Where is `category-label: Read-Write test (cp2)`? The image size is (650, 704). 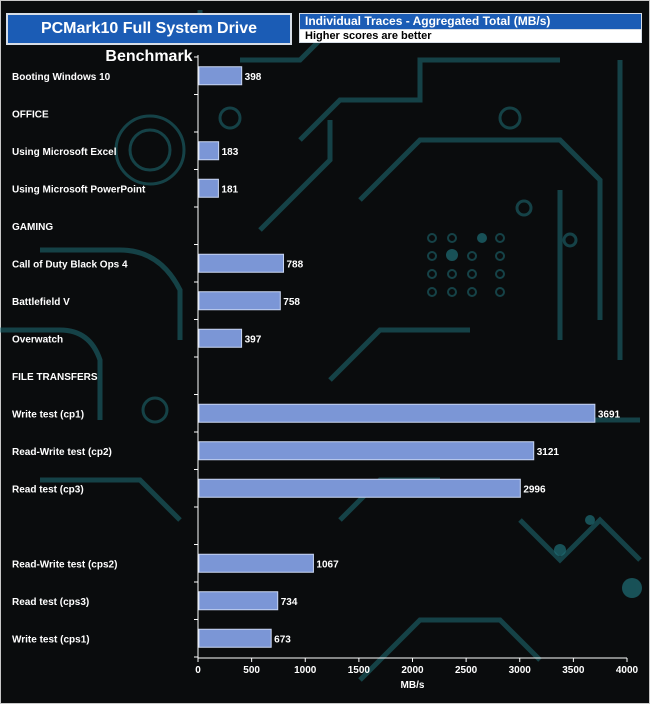
category-label: Read-Write test (cp2) is located at coordinates (62, 452).